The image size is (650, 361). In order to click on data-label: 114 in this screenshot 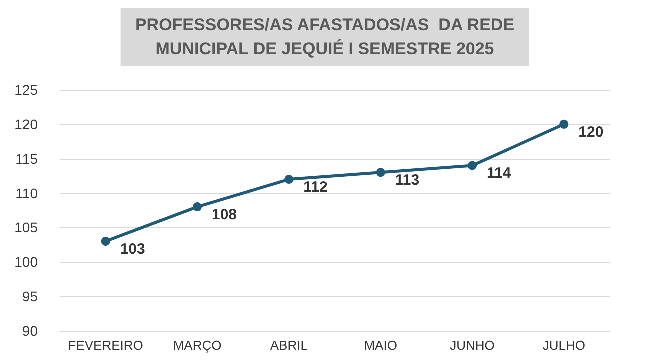, I will do `click(499, 173)`.